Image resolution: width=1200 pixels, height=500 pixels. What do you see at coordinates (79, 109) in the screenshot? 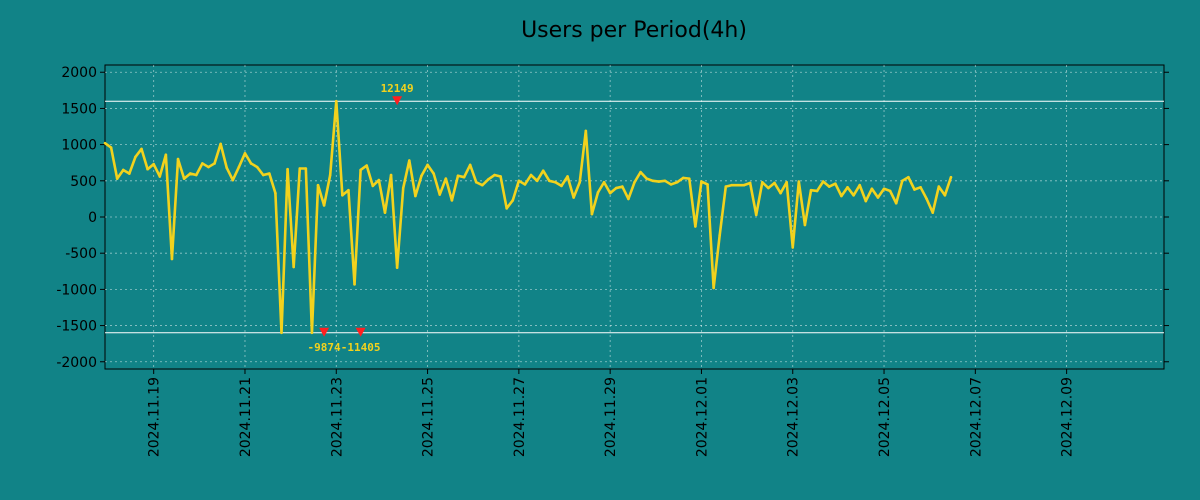
I see `y-tick-label: 1500` at bounding box center [79, 109].